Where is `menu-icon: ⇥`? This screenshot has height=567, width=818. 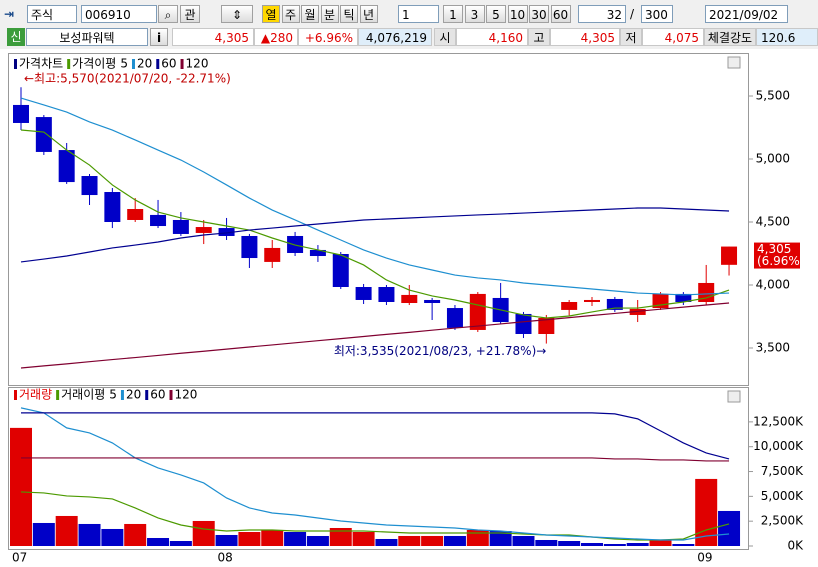 menu-icon: ⇥ is located at coordinates (9, 14).